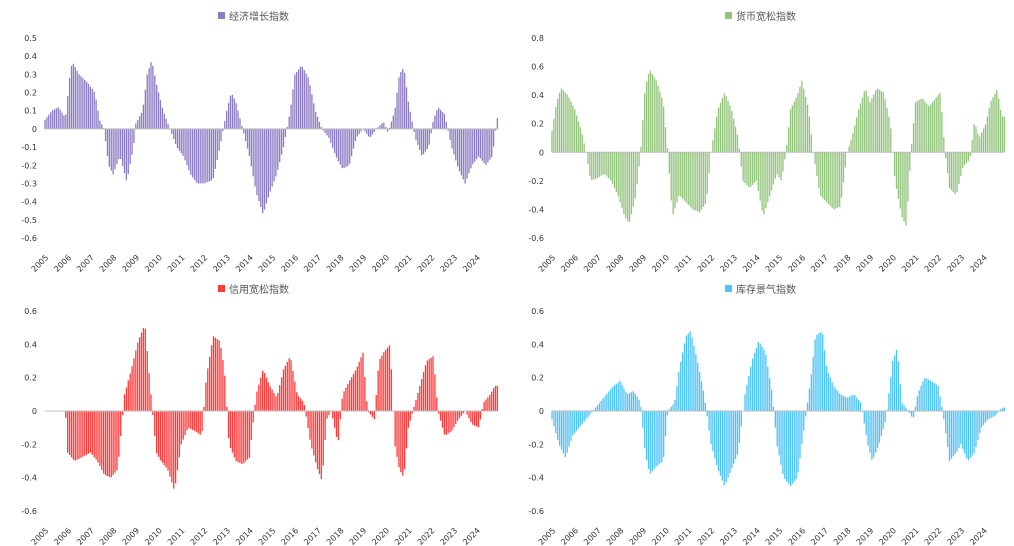 This screenshot has width=1014, height=546. Describe the element at coordinates (547, 263) in the screenshot. I see `x-tick-label: 2005` at that location.